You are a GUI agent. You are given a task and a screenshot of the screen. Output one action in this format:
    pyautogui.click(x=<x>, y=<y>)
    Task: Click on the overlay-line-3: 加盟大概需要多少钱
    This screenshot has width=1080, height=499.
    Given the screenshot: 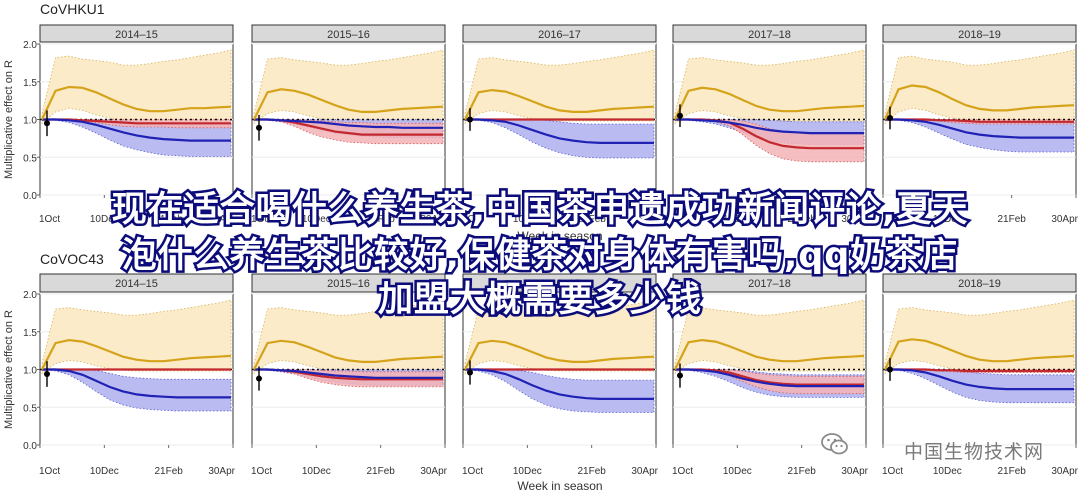 What is the action you would take?
    pyautogui.click(x=539, y=300)
    